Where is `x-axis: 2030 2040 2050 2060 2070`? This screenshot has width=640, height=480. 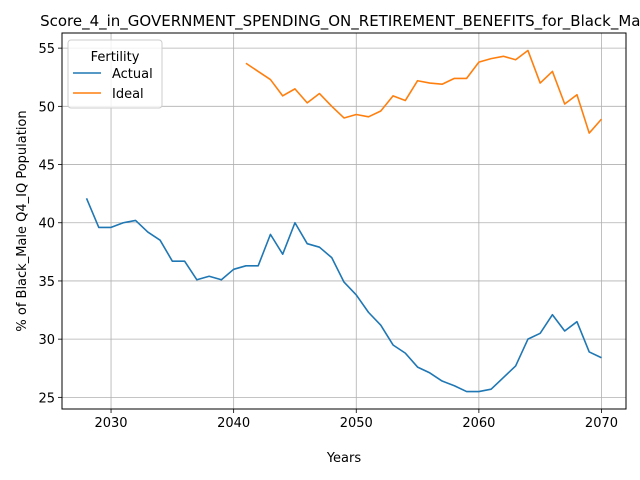
x-axis: 2030 2040 2050 2060 2070 is located at coordinates (356, 420).